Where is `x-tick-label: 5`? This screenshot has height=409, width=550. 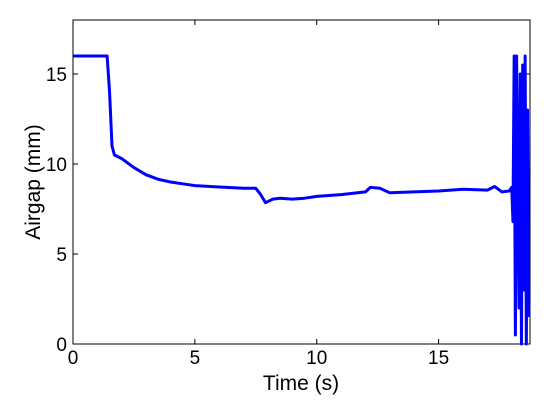
x-tick-label: 5 is located at coordinates (195, 358).